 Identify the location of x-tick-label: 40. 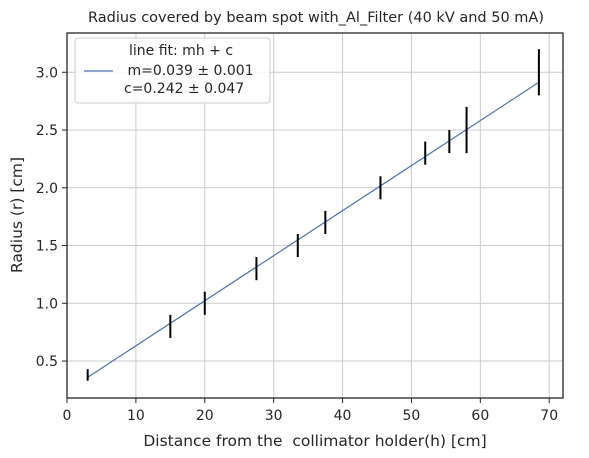
(343, 416).